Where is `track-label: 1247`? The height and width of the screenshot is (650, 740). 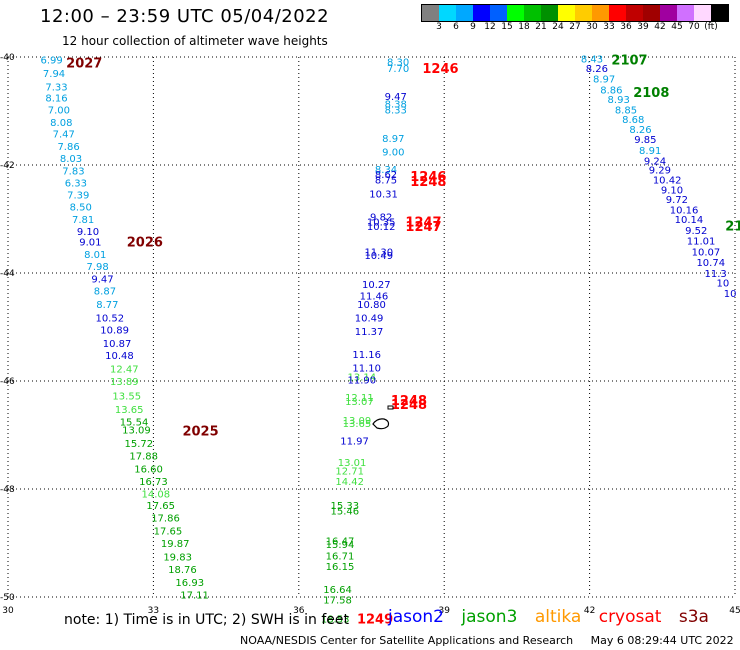
track-label: 1247 is located at coordinates (423, 227).